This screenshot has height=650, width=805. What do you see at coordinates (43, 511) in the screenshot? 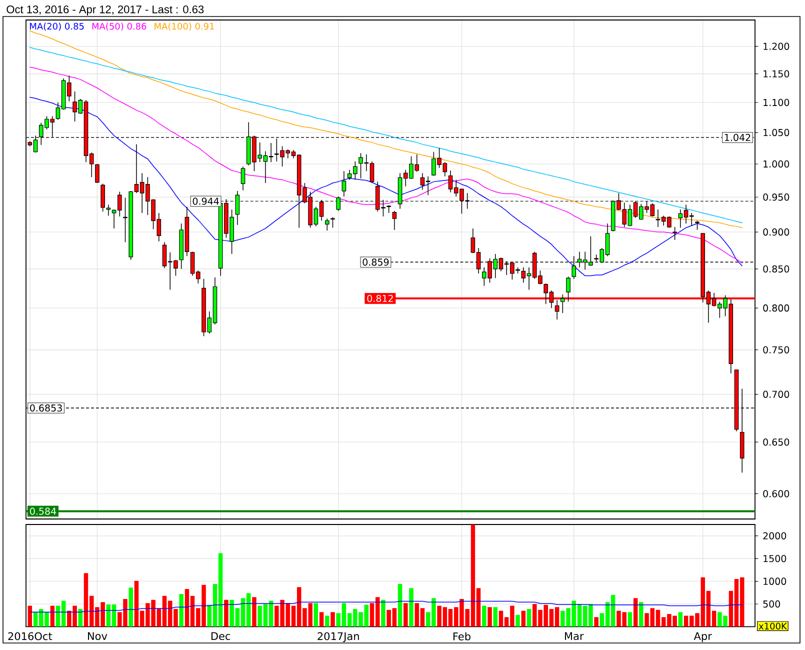
I see `ref-line-label: 0.584` at bounding box center [43, 511].